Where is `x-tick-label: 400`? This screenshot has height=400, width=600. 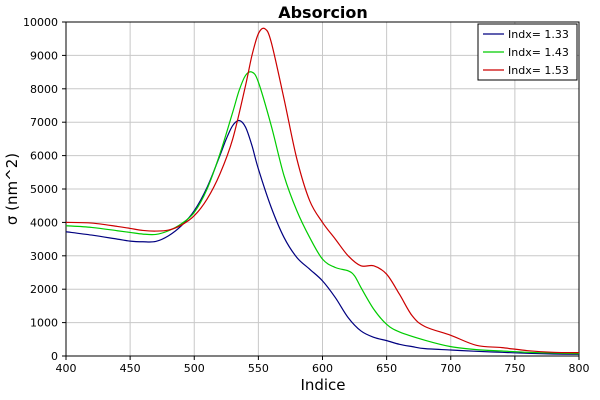 x-tick-label: 400 is located at coordinates (66, 368).